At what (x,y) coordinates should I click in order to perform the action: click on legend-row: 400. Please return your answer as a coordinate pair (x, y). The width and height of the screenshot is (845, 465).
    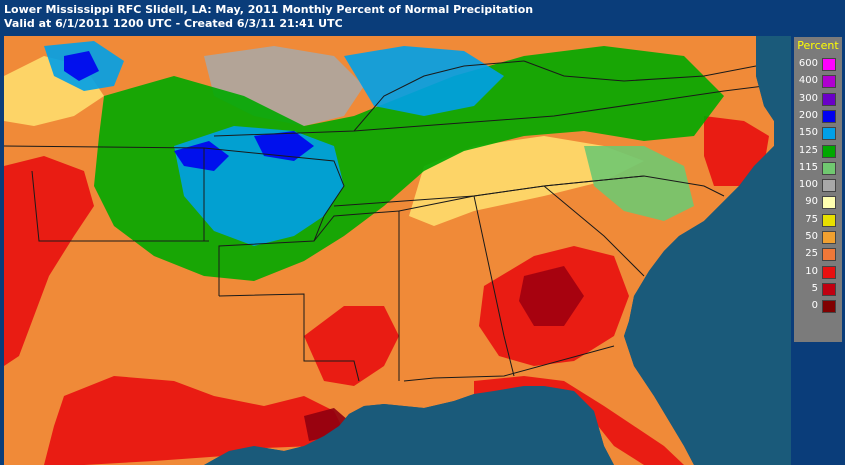
    Looking at the image, I should click on (818, 81).